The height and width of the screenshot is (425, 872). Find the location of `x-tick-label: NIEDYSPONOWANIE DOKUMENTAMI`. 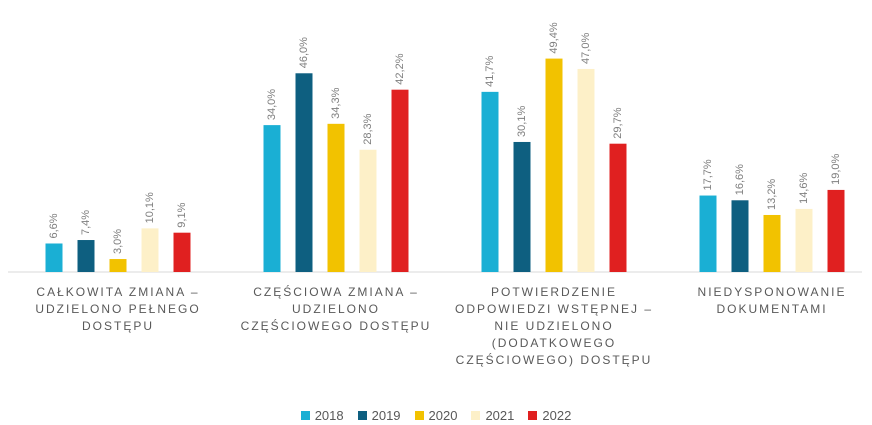

x-tick-label: NIEDYSPONOWANIE DOKUMENTAMI is located at coordinates (772, 300).